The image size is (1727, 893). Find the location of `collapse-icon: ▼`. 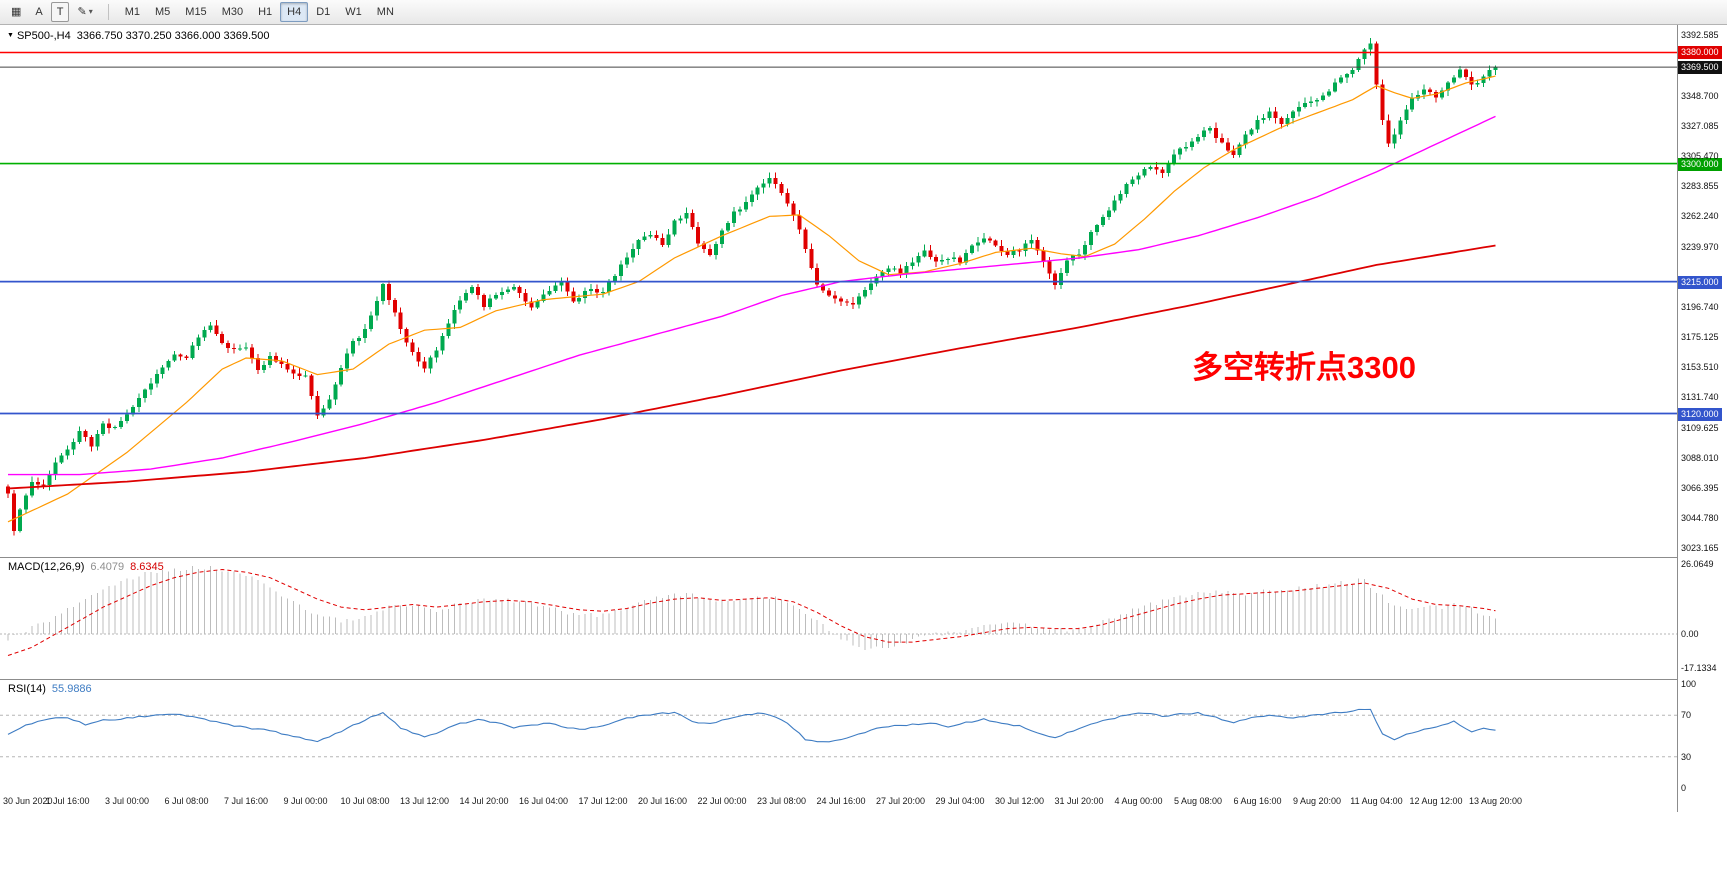

collapse-icon: ▼ is located at coordinates (10, 35).